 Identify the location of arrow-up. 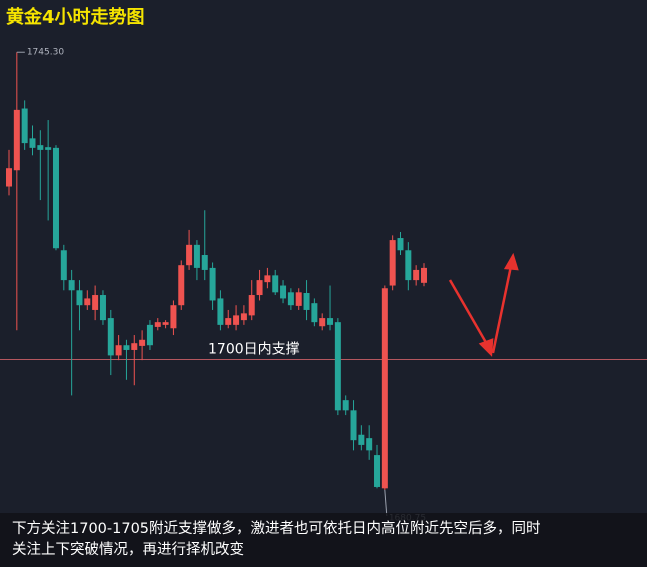
(502, 309).